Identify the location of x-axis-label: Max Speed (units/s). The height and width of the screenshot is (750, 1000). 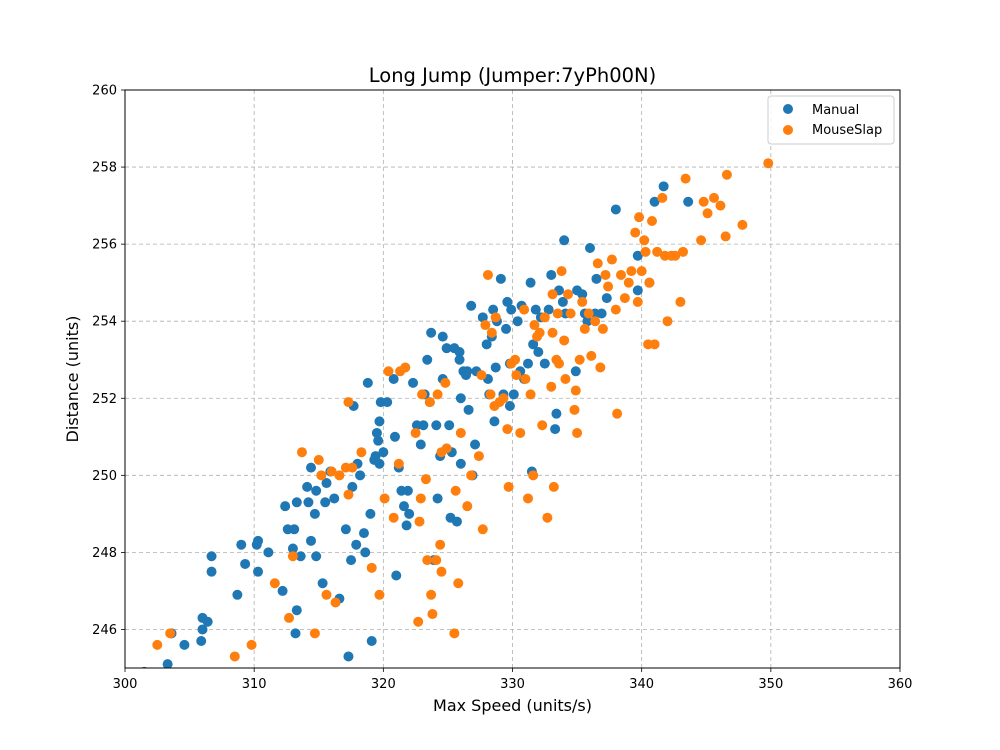
(512, 705).